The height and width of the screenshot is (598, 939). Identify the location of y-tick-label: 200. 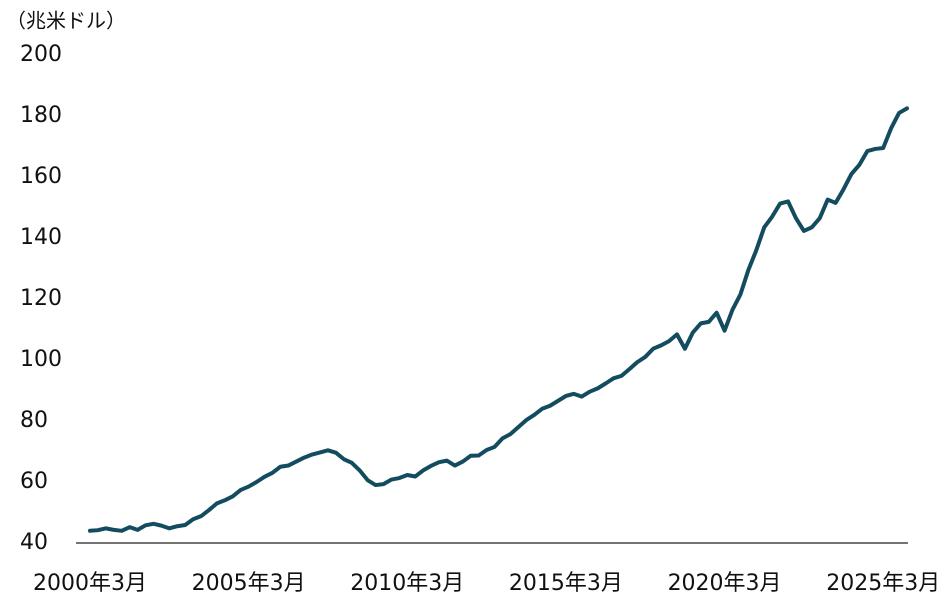
(41, 54).